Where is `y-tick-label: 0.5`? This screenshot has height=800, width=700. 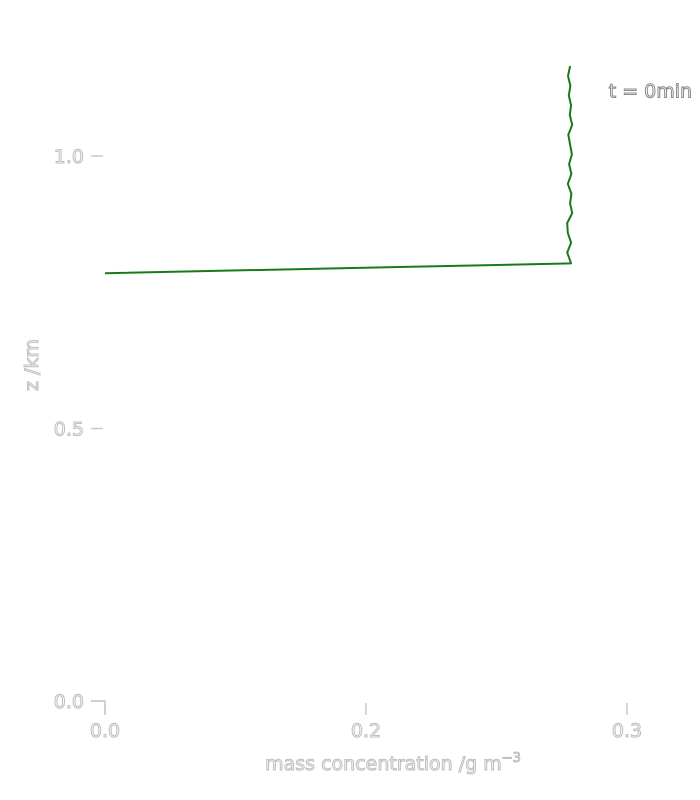
y-tick-label: 0.5 is located at coordinates (69, 430).